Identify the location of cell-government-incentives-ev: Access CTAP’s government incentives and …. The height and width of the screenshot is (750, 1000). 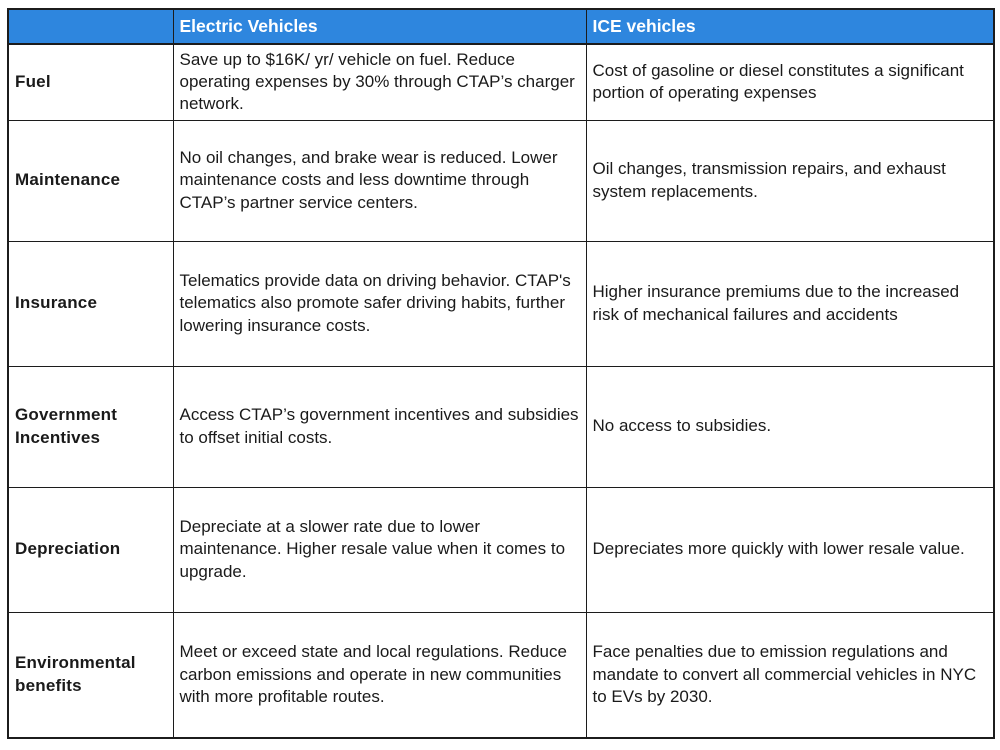
(379, 426).